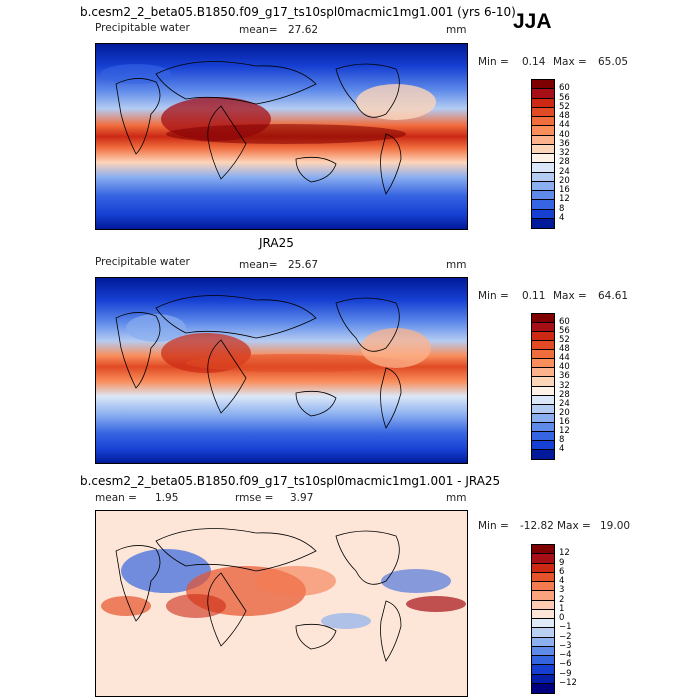 The image size is (700, 700). What do you see at coordinates (579, 153) in the screenshot?
I see `panel-1-colorbar-labels: 60 56 52 48 44 40 36 32 28 24 20 16 12 8 4` at bounding box center [579, 153].